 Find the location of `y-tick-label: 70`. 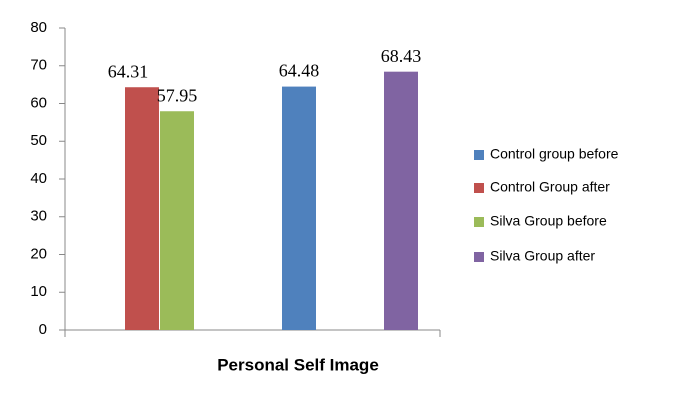

y-tick-label: 70 is located at coordinates (38, 65).